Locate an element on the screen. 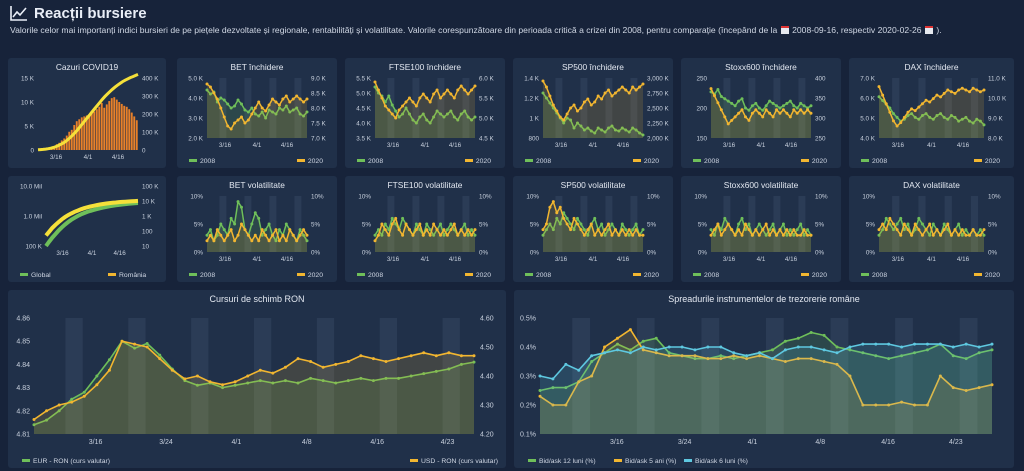 This screenshot has width=1024, height=471. x-tick-label: 4/23 is located at coordinates (448, 442).